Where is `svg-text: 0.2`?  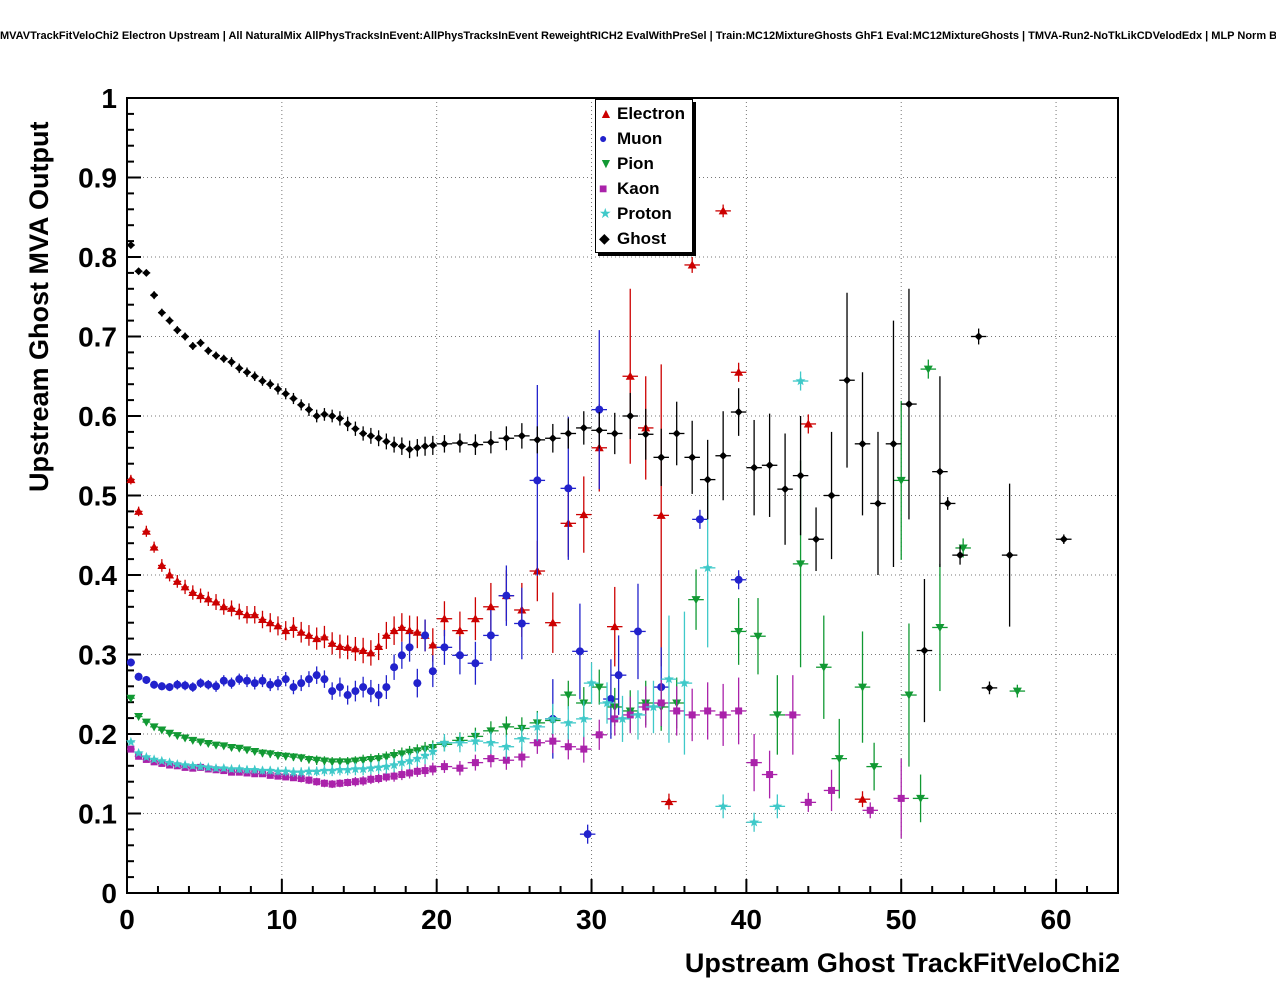 svg-text: 0.2 is located at coordinates (97, 734).